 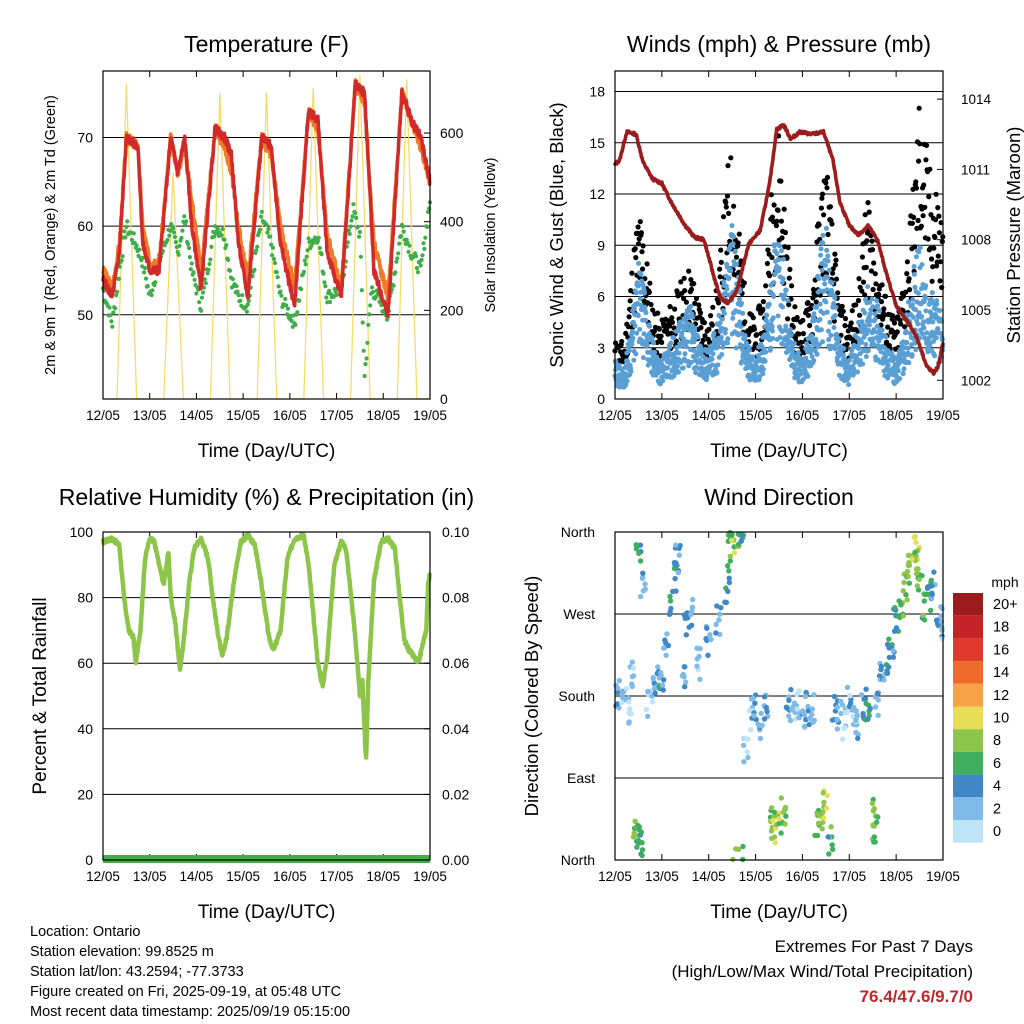 I want to click on y2-tick-label: 1002, so click(x=976, y=380).